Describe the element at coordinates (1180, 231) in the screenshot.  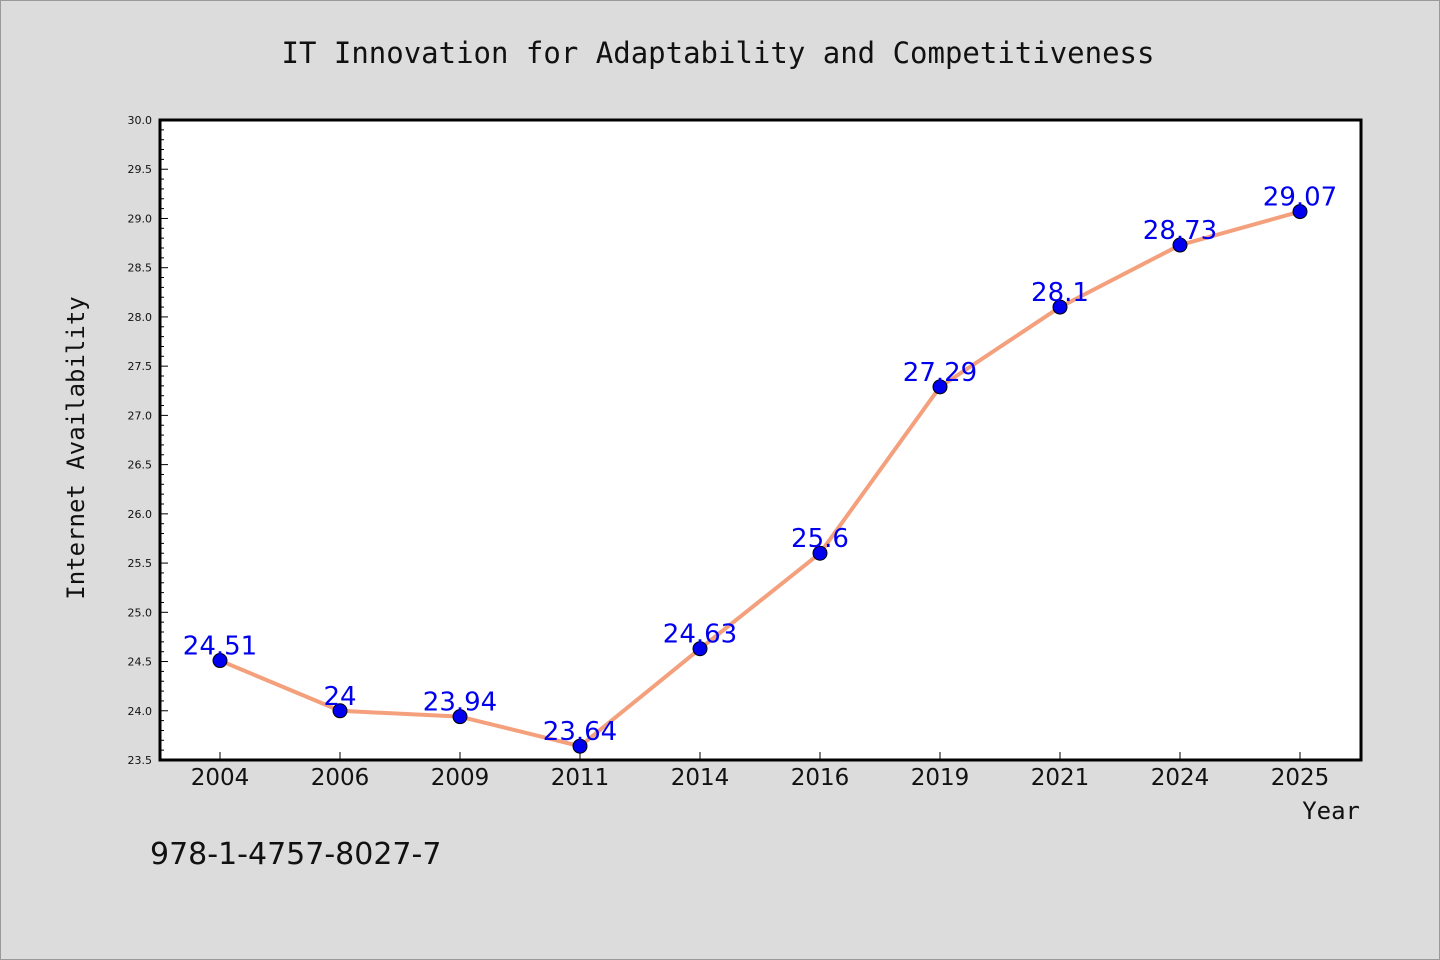
I see `data-label: 28.73` at that location.